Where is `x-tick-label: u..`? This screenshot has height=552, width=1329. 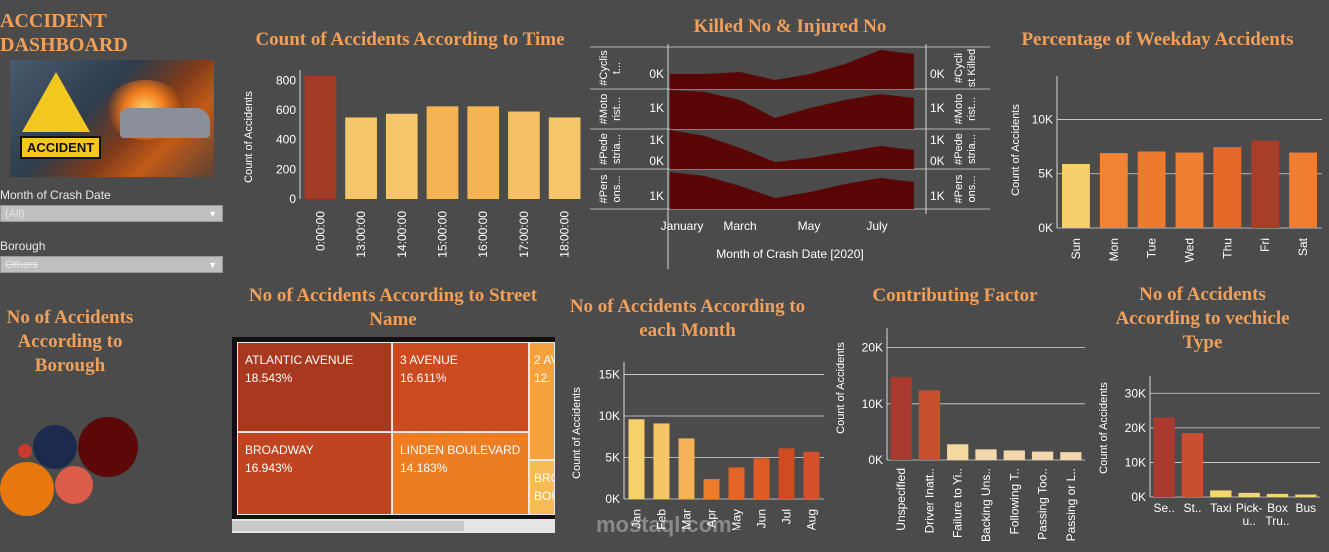 x-tick-label: u.. is located at coordinates (1248, 521).